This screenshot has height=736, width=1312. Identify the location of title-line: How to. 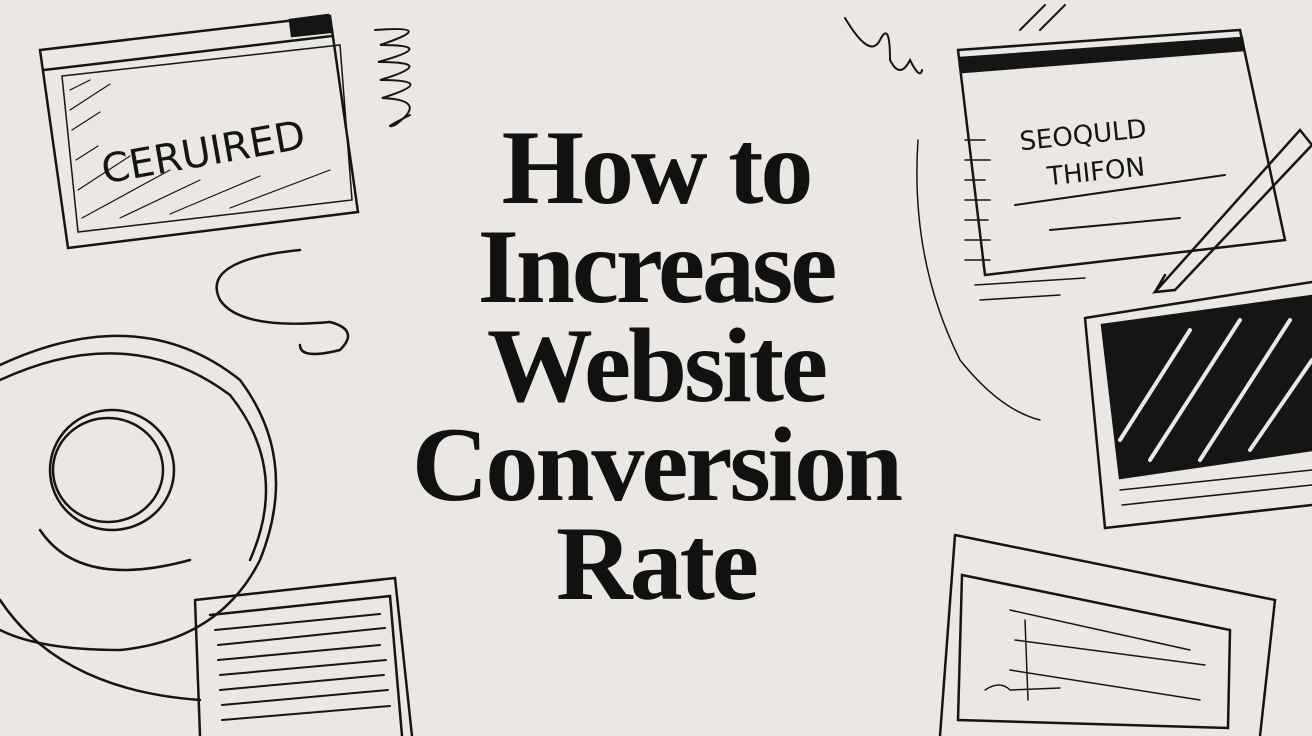
(657, 167).